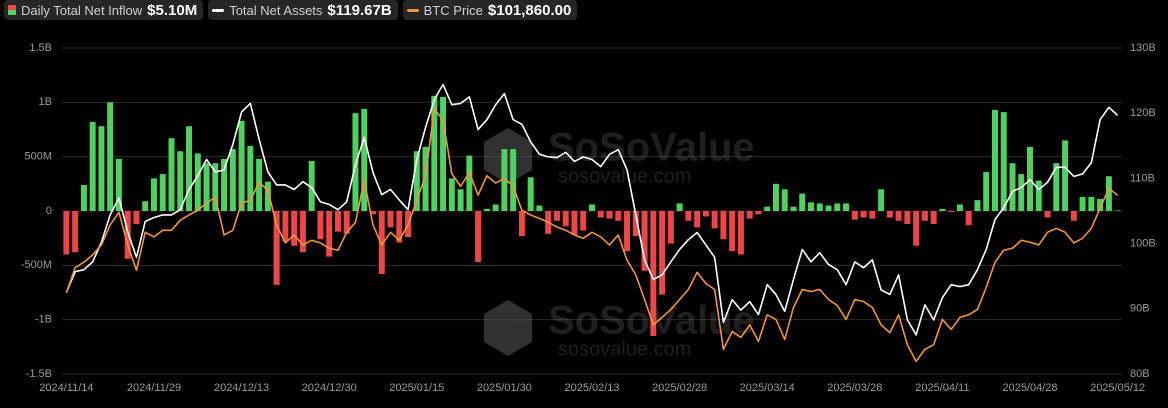  What do you see at coordinates (1140, 374) in the screenshot?
I see `y2-tick-label: 80B` at bounding box center [1140, 374].